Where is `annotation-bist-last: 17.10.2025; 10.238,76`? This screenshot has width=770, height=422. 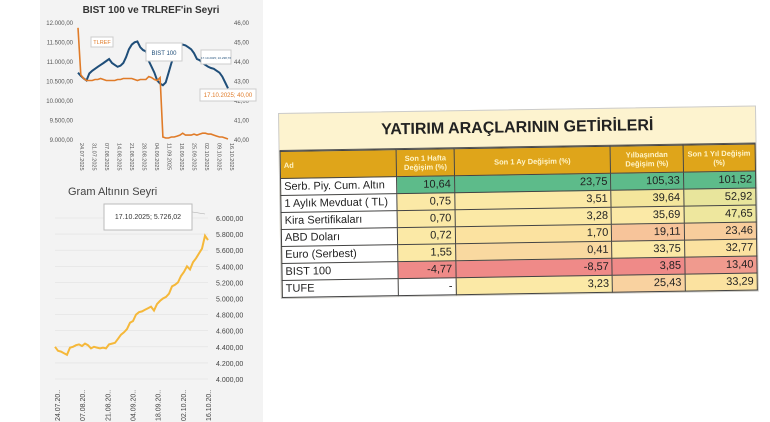
annotation-bist-last: 17.10.2025; 10.238,76 is located at coordinates (216, 58).